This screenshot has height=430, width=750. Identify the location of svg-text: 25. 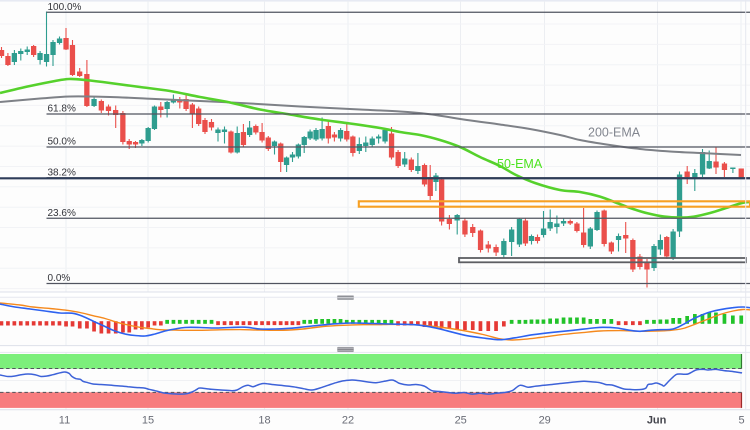
(461, 421).